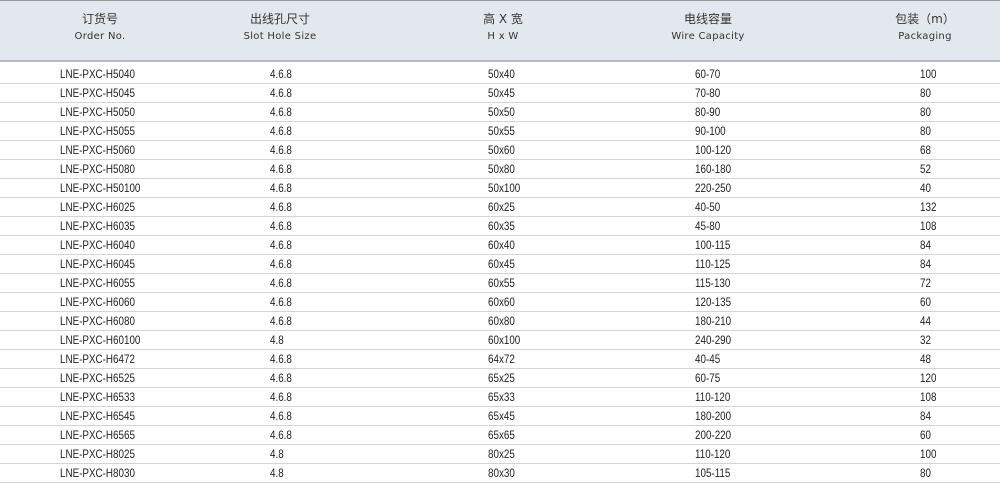 This screenshot has width=1000, height=483. Describe the element at coordinates (713, 435) in the screenshot. I see `cell-wire-capacity: 200-220` at that location.